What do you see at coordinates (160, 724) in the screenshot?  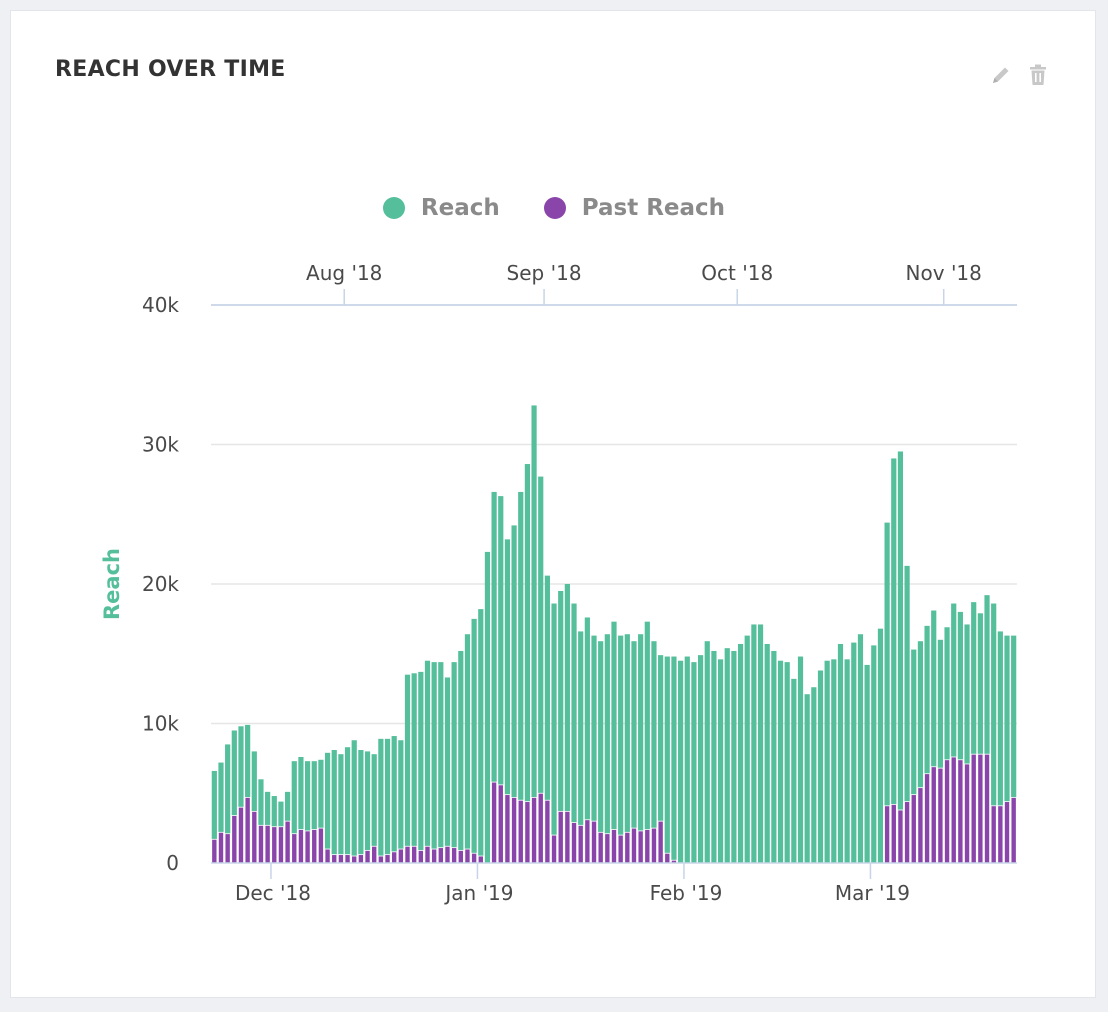 I see `y-tick-label: 10k` at bounding box center [160, 724].